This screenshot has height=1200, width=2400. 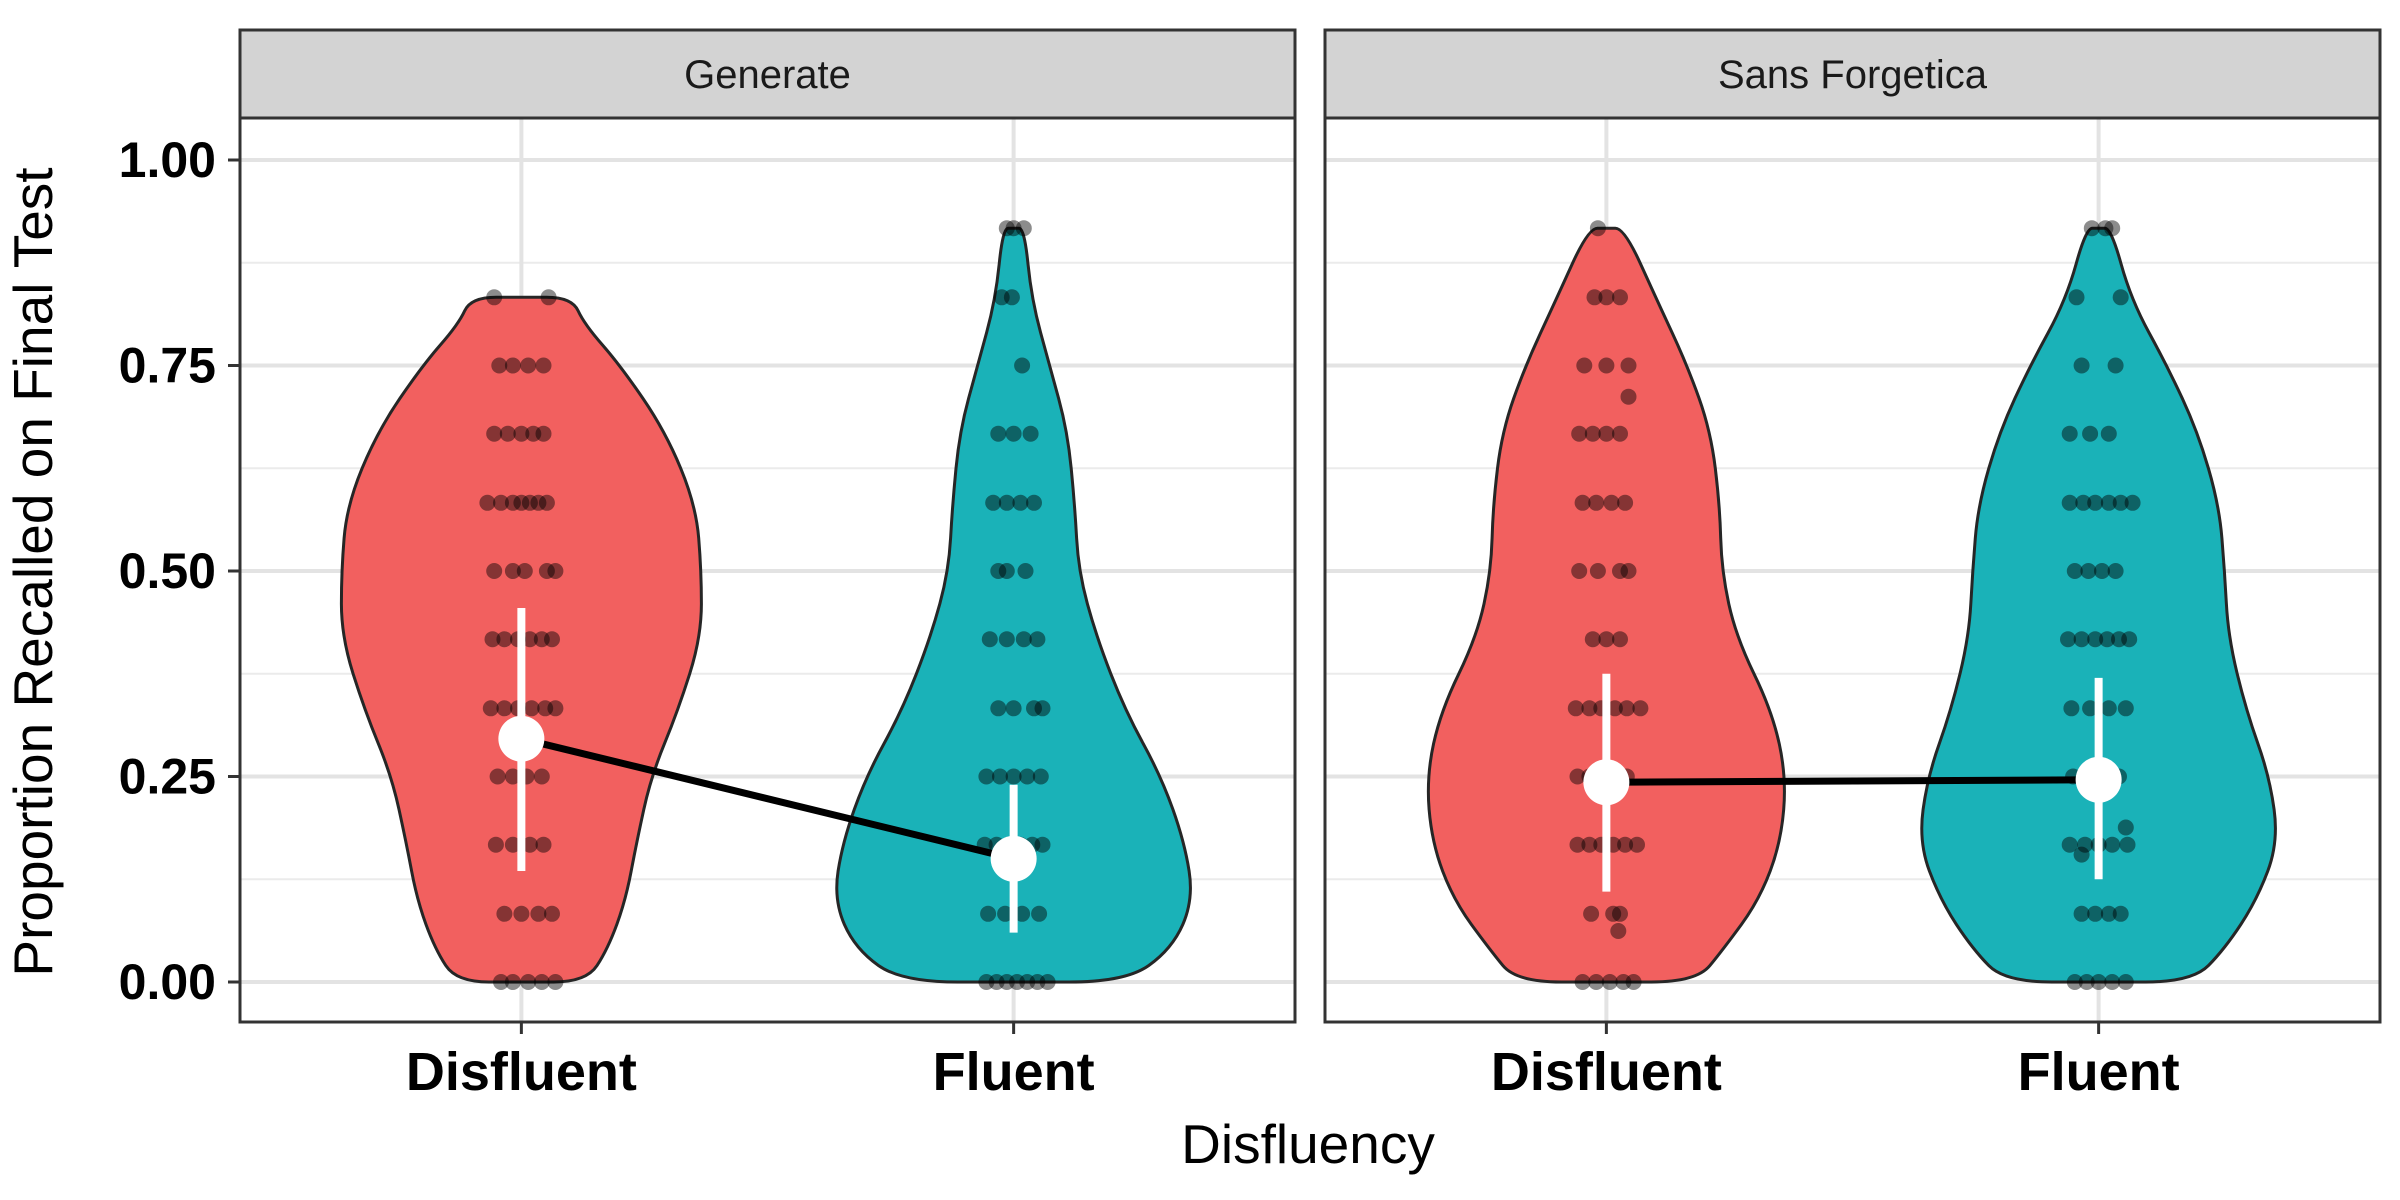 I want to click on violin-fluent, so click(x=1013, y=605).